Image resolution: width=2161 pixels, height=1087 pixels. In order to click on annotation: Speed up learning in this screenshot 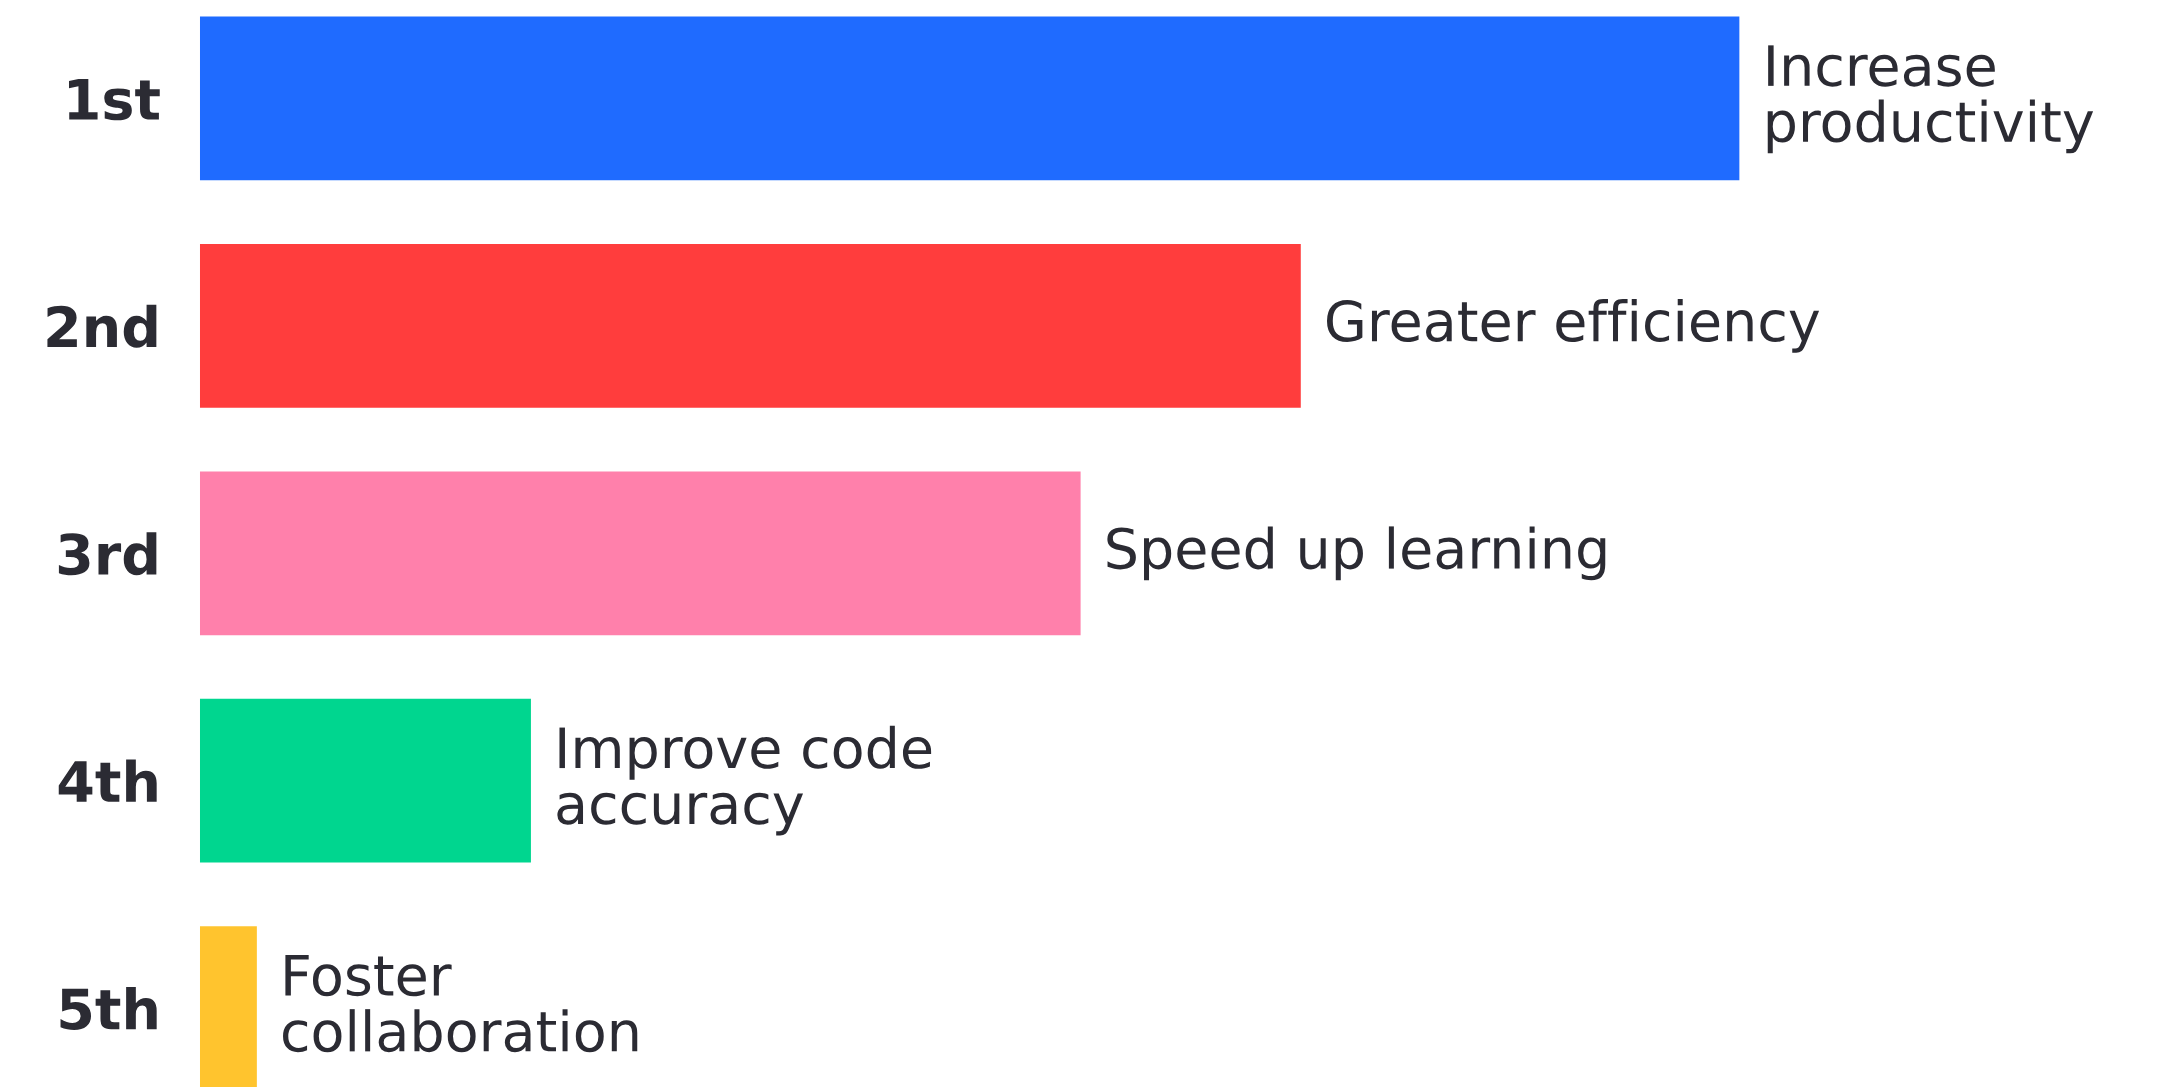, I will do `click(1356, 553)`.